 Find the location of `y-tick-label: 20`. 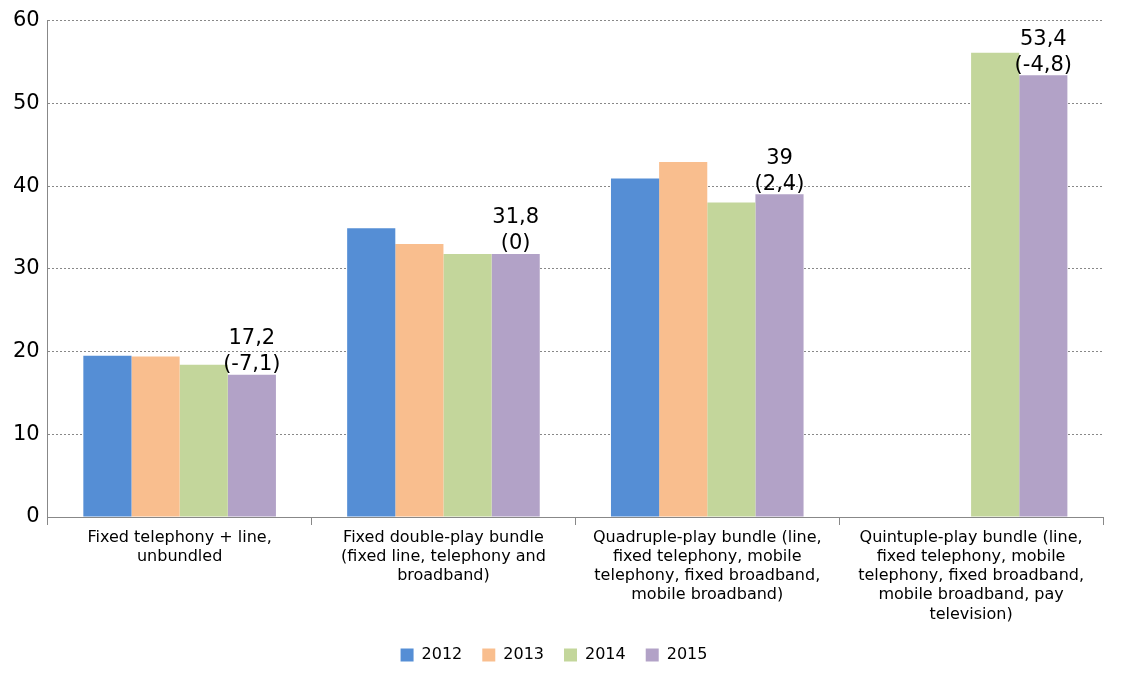

y-tick-label: 20 is located at coordinates (26, 349).